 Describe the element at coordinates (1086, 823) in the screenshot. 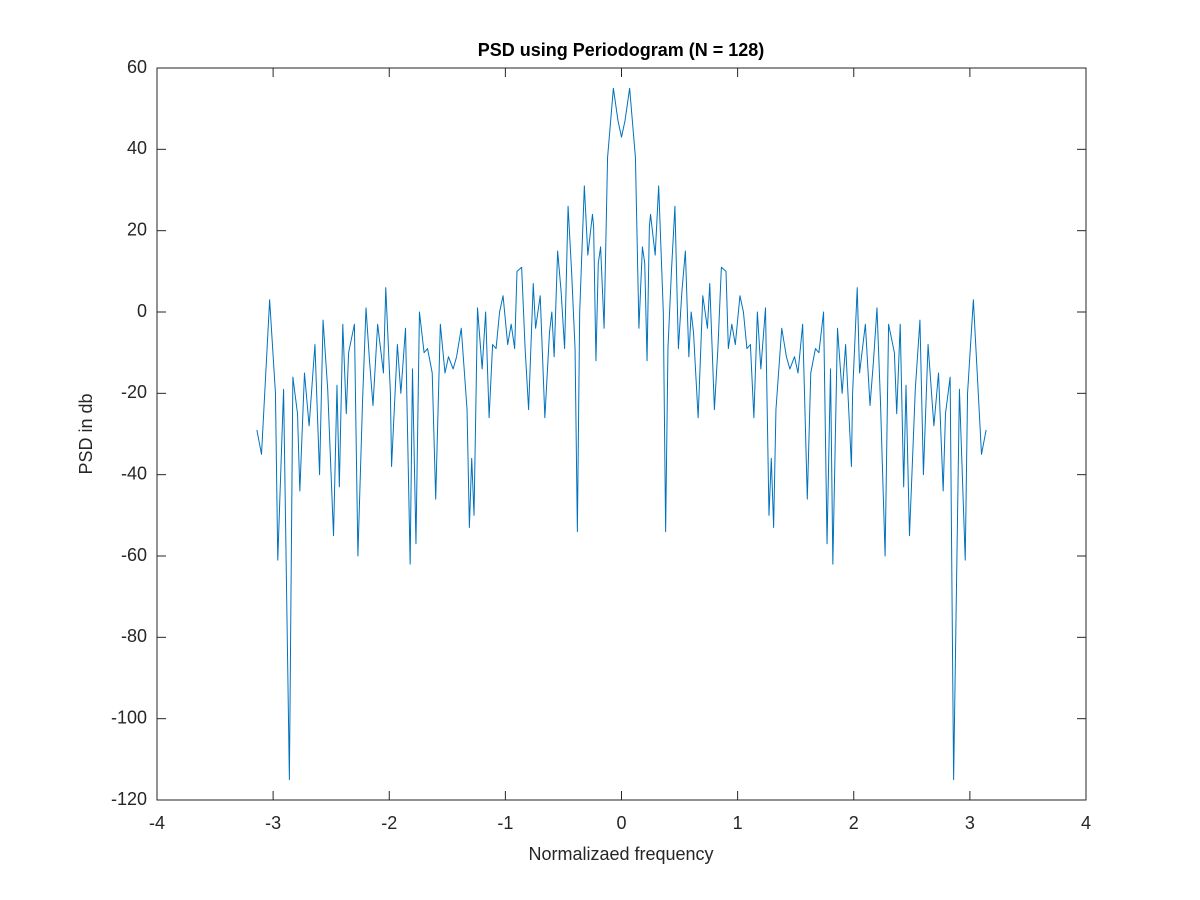

I see `x-tick-label: 4` at that location.